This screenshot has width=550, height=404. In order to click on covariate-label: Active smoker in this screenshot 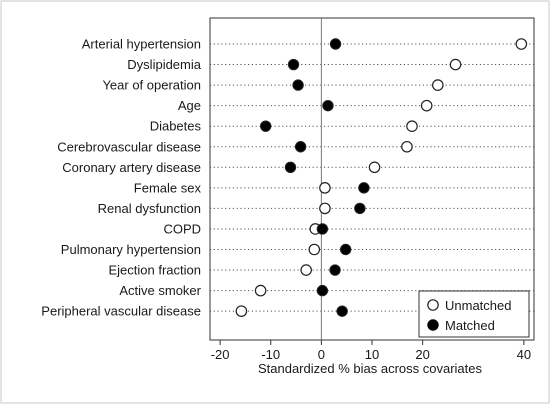, I will do `click(160, 290)`.